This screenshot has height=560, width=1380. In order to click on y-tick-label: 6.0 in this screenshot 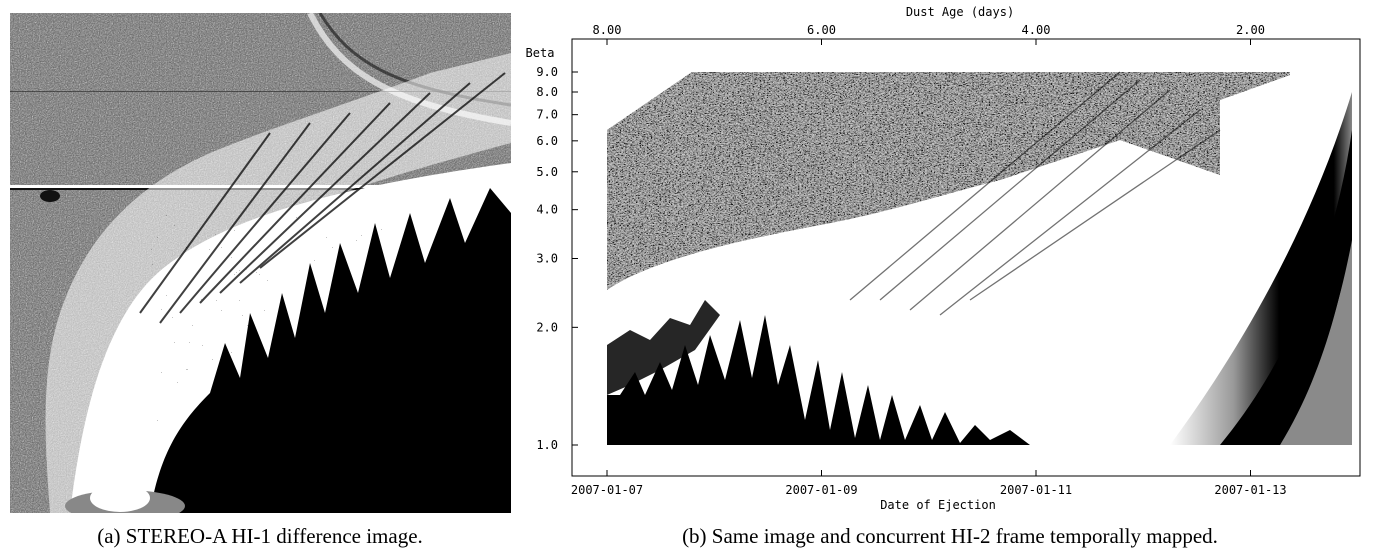, I will do `click(547, 141)`.